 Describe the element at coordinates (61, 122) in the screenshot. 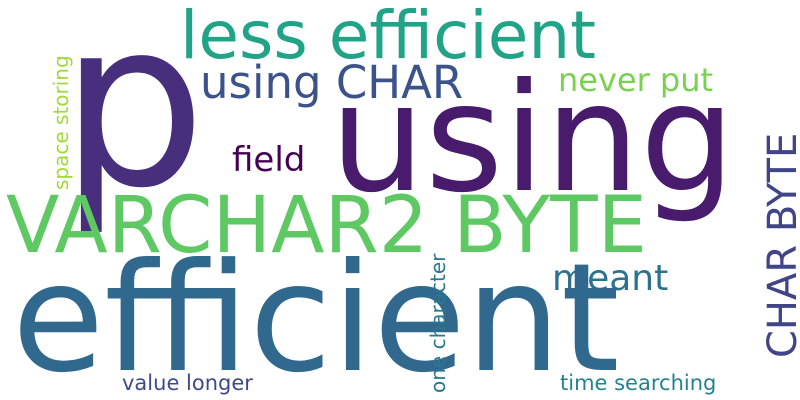

I see `word-space-storing: space storing` at that location.